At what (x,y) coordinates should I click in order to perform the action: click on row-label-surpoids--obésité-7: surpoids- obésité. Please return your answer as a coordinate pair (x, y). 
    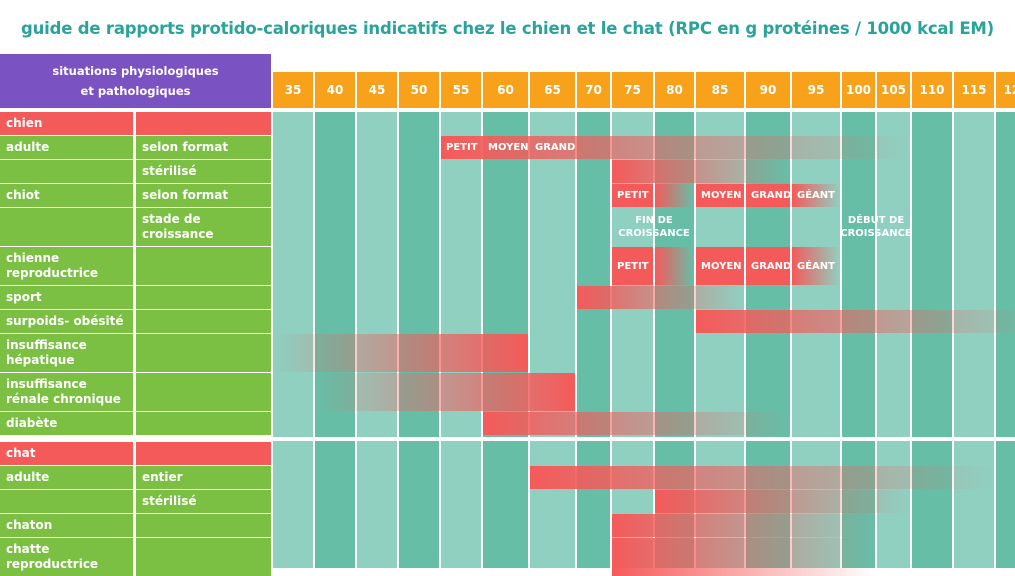
    Looking at the image, I should click on (66, 321).